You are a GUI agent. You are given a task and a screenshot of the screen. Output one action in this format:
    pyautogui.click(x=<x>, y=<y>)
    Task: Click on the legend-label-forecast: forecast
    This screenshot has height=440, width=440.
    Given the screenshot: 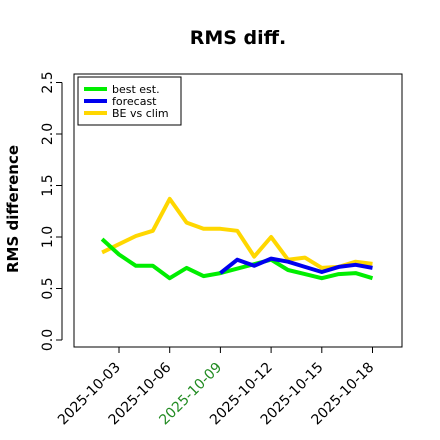 What is the action you would take?
    pyautogui.click(x=134, y=101)
    